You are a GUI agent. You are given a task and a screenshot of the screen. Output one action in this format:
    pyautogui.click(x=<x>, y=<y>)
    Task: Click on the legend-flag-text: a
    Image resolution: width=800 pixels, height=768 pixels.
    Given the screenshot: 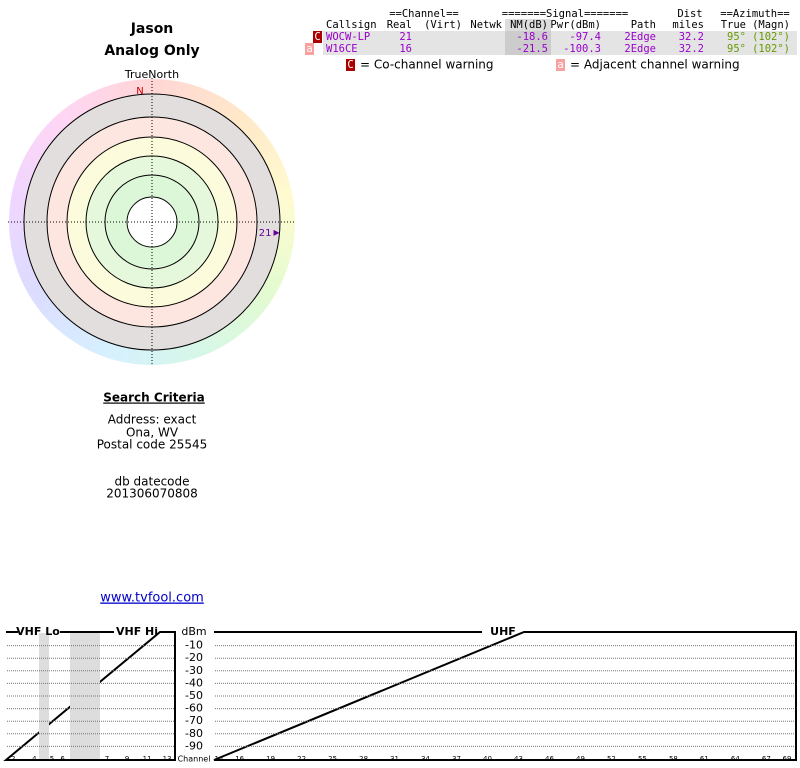 What is the action you would take?
    pyautogui.click(x=560, y=65)
    